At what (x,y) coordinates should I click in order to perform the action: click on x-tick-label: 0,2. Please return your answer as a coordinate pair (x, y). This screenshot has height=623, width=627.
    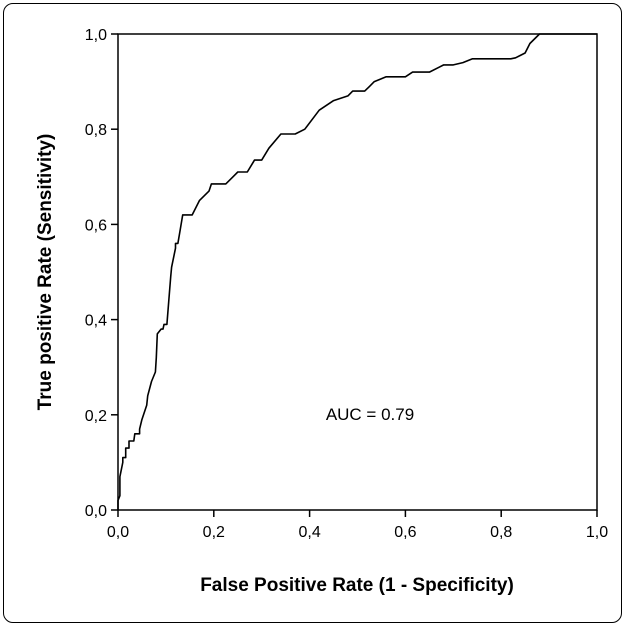
    Looking at the image, I should click on (214, 532).